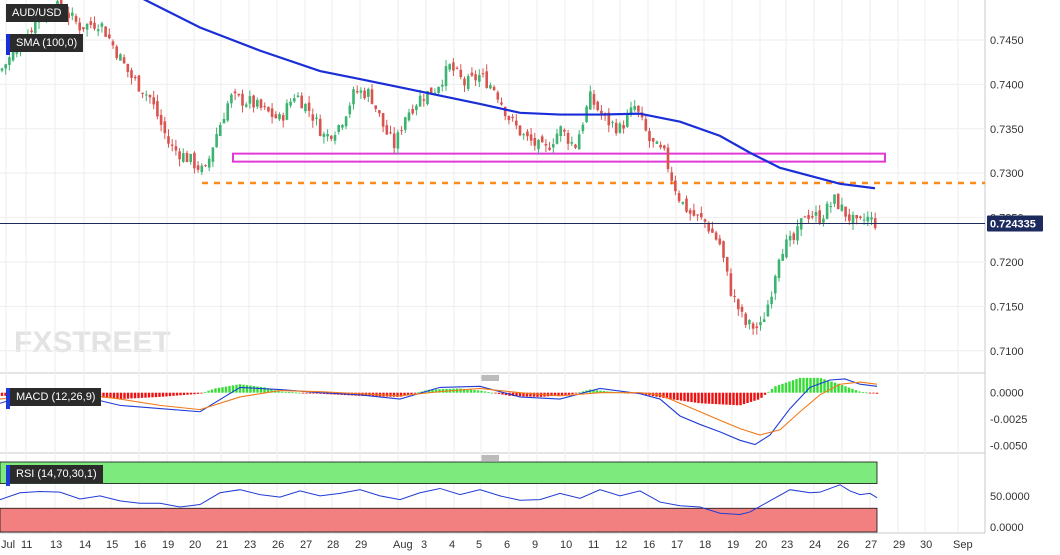 The width and height of the screenshot is (1060, 555). What do you see at coordinates (1007, 130) in the screenshot?
I see `y-tick-label-2: 0.7350` at bounding box center [1007, 130].